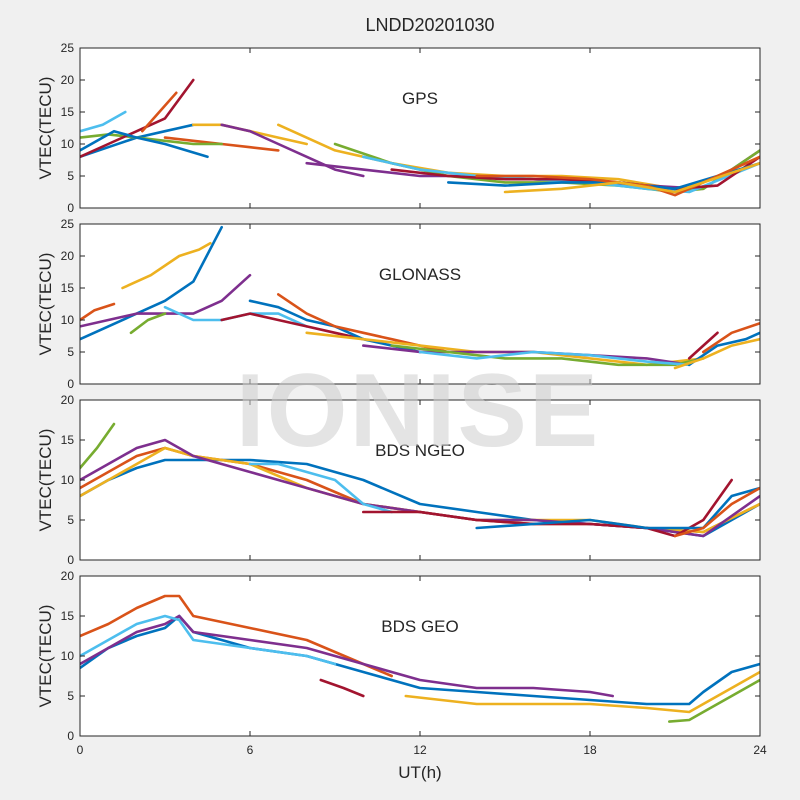 The image size is (800, 800). What do you see at coordinates (420, 450) in the screenshot?
I see `panel-label: BDS NGEO` at bounding box center [420, 450].